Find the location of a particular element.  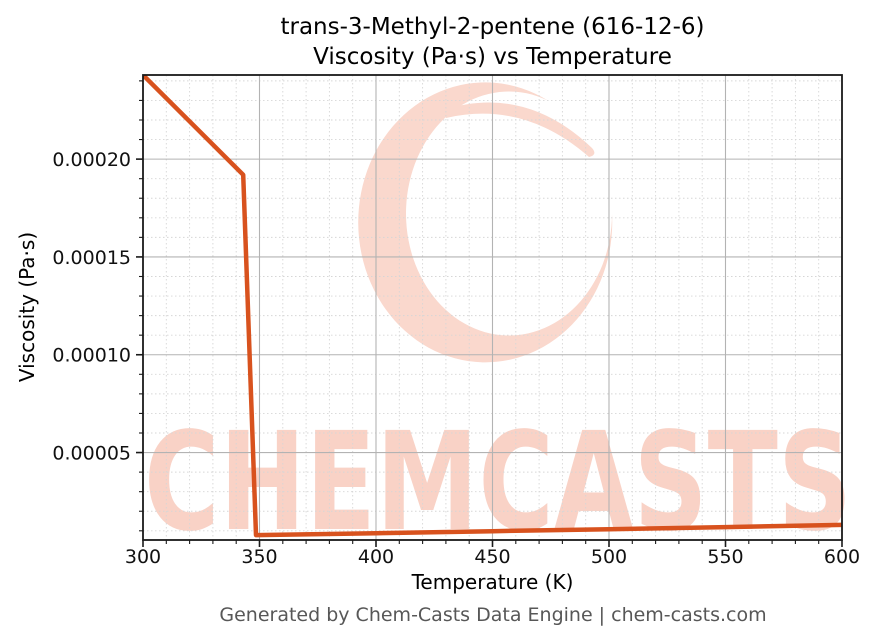

chart-title-line2: Viscosity (Pa·s) vs Temperature is located at coordinates (492, 57).